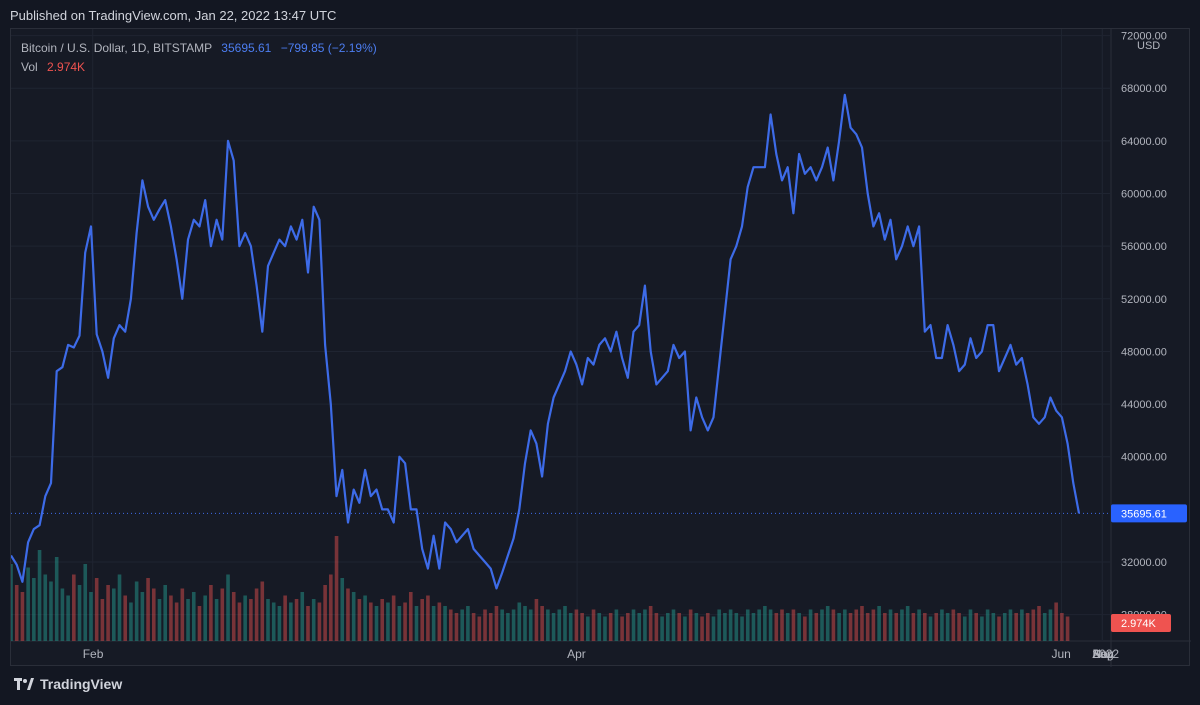 The height and width of the screenshot is (705, 1200). I want to click on volume-tag-label: 2.974K, so click(1139, 624).